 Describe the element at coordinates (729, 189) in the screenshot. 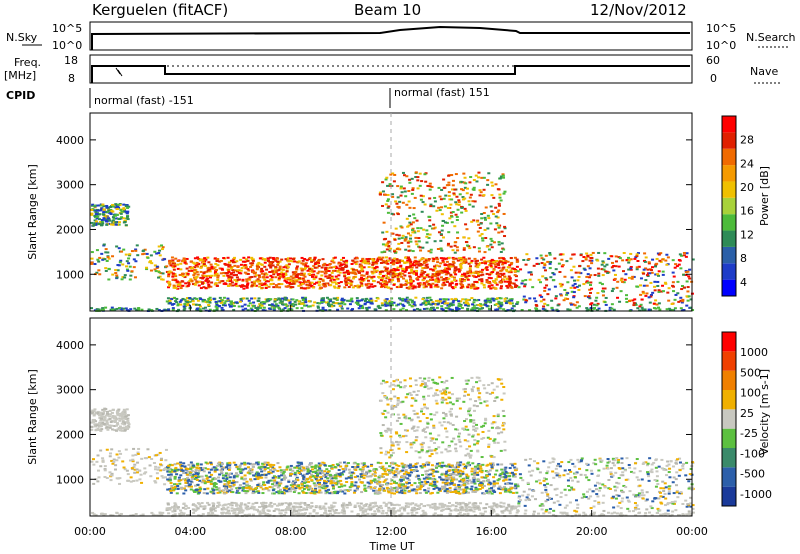

I see `colorbar-segment` at that location.